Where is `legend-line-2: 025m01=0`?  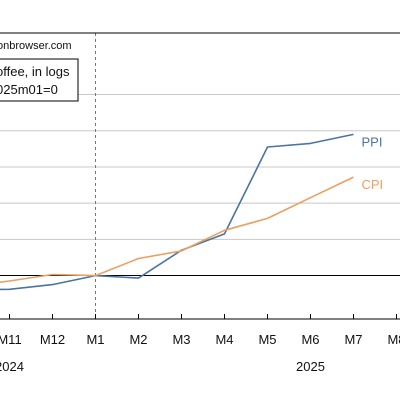 legend-line-2: 025m01=0 is located at coordinates (29, 89).